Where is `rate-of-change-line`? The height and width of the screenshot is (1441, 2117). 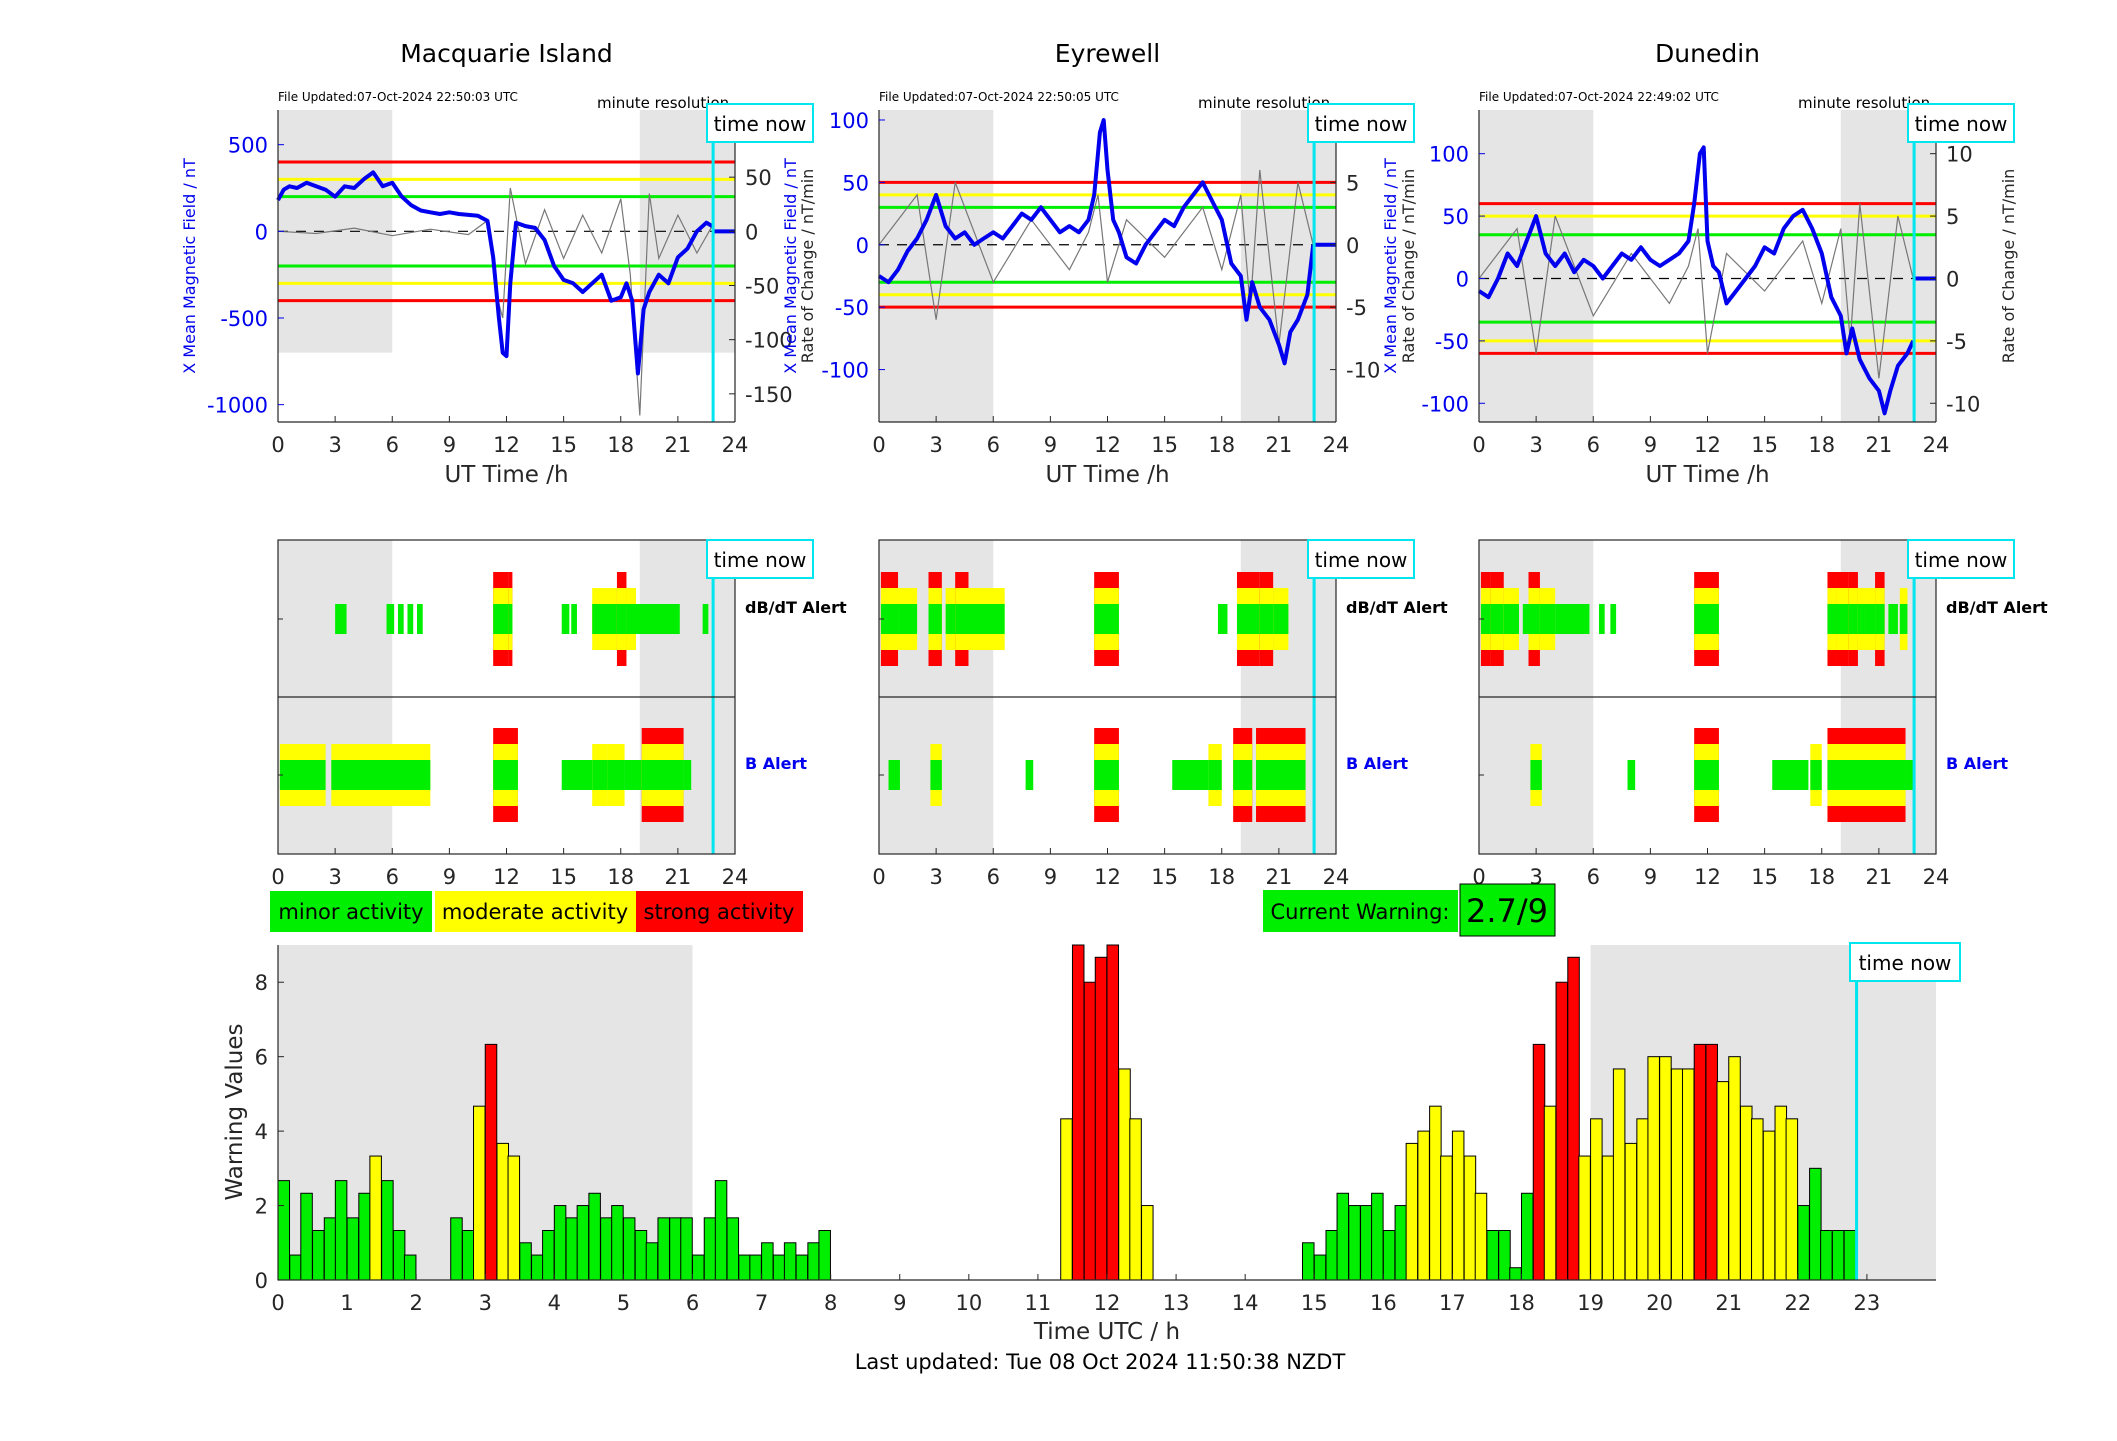
rate-of-change-line is located at coordinates (495, 301).